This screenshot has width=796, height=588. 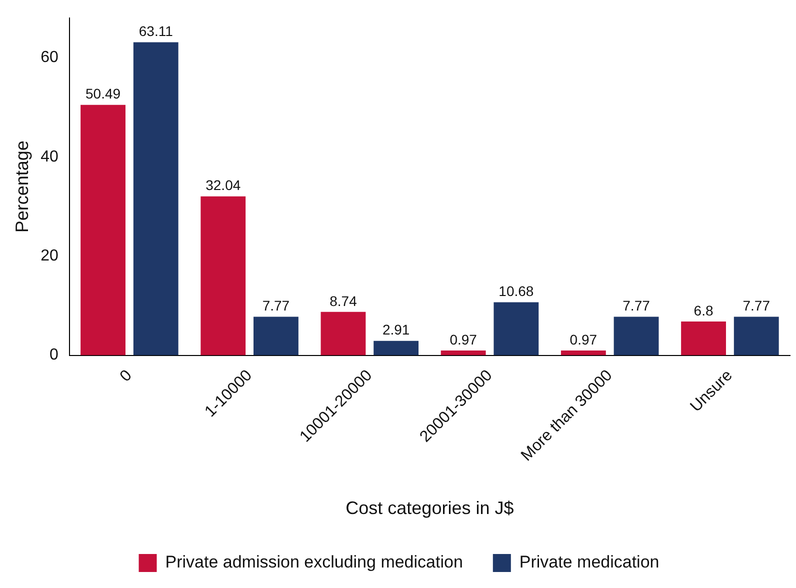 What do you see at coordinates (49, 255) in the screenshot?
I see `y-tick-label: 20` at bounding box center [49, 255].